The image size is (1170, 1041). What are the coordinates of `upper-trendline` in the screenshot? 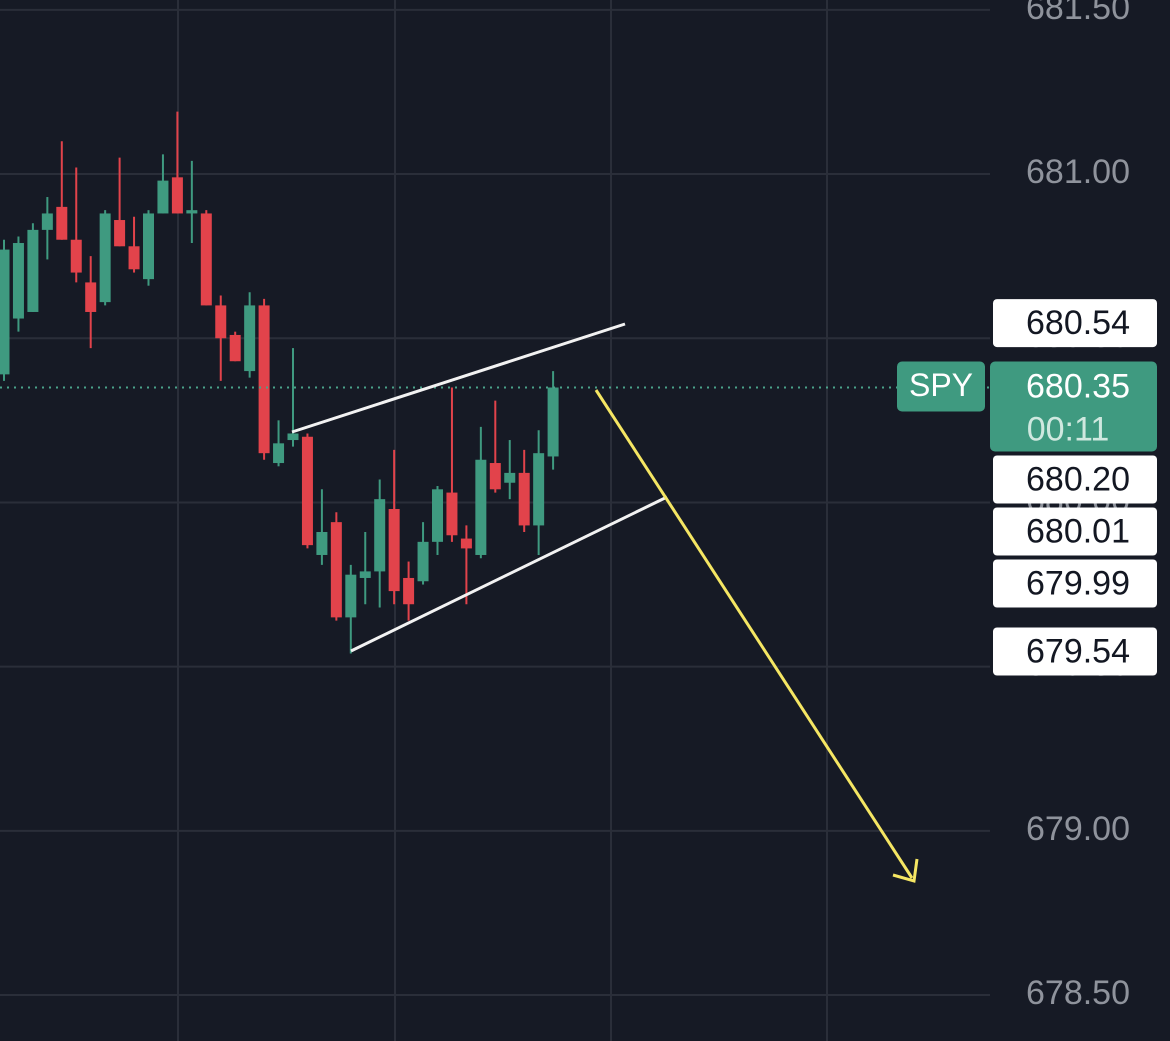 It's located at (458, 378).